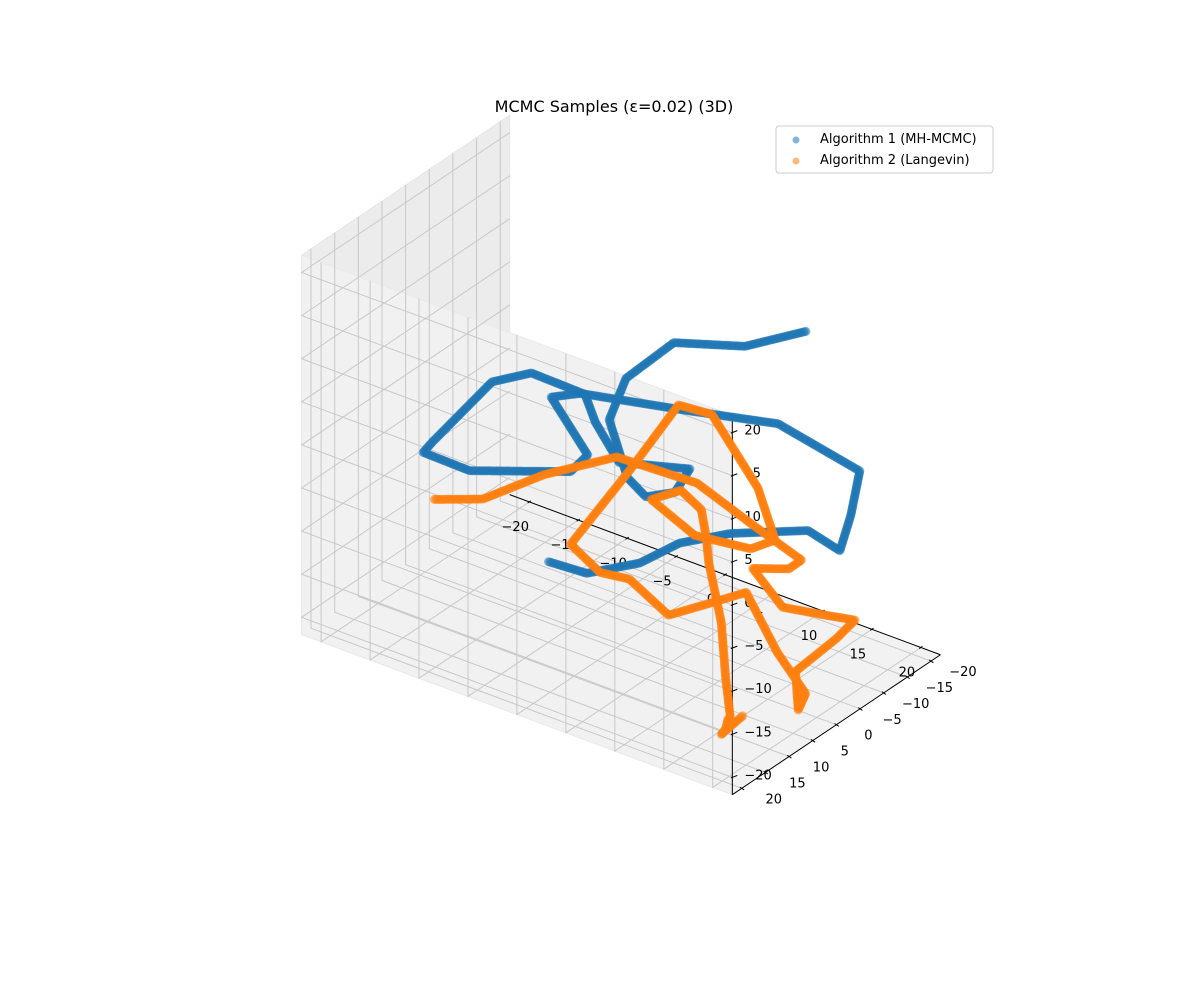  I want to click on x-tick-label: 10, so click(809, 636).